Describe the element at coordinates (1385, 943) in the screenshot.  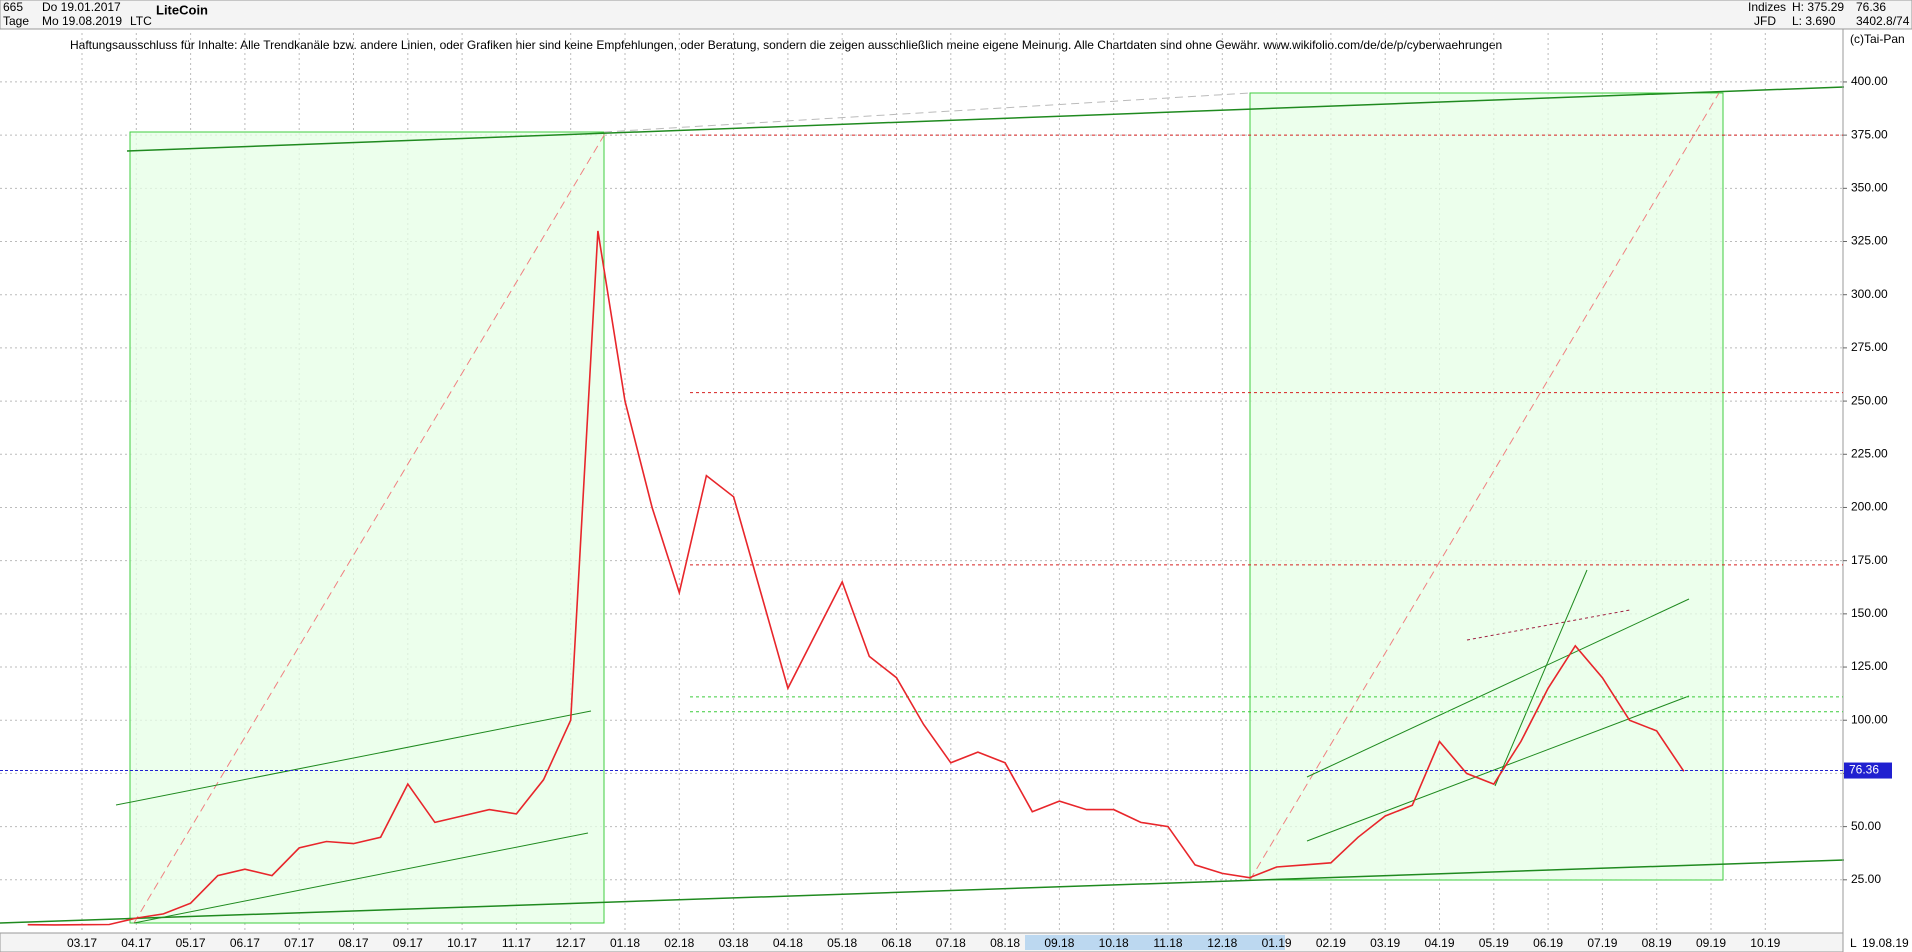
I see `x-tick-label: 03.19` at that location.